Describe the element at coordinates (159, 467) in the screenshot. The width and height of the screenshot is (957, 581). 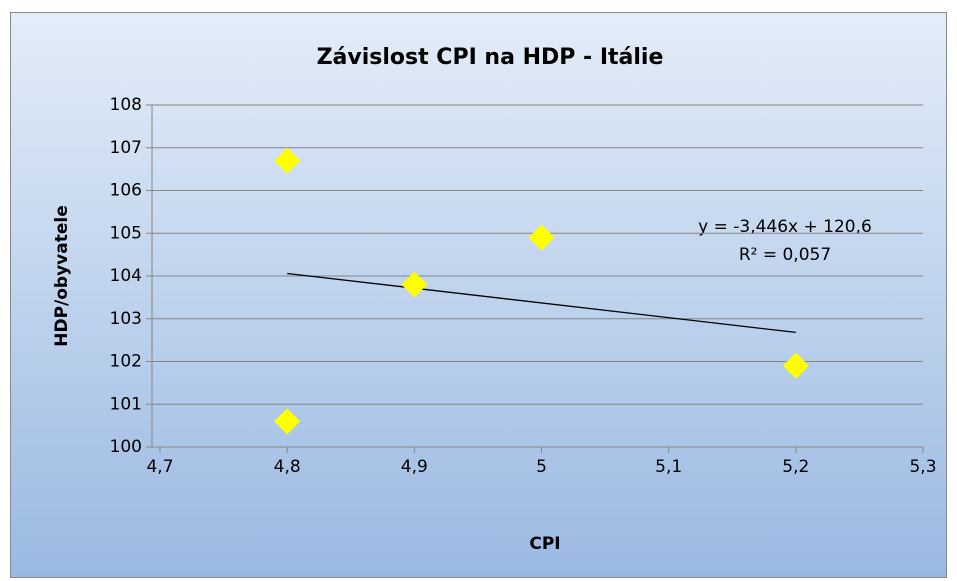
I see `x-tick-label: 4,7` at that location.